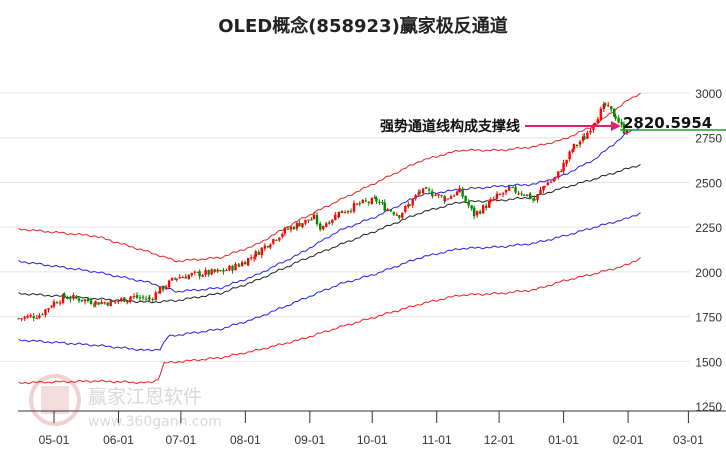  What do you see at coordinates (437, 440) in the screenshot?
I see `x-tick-label: 11-01` at bounding box center [437, 440].